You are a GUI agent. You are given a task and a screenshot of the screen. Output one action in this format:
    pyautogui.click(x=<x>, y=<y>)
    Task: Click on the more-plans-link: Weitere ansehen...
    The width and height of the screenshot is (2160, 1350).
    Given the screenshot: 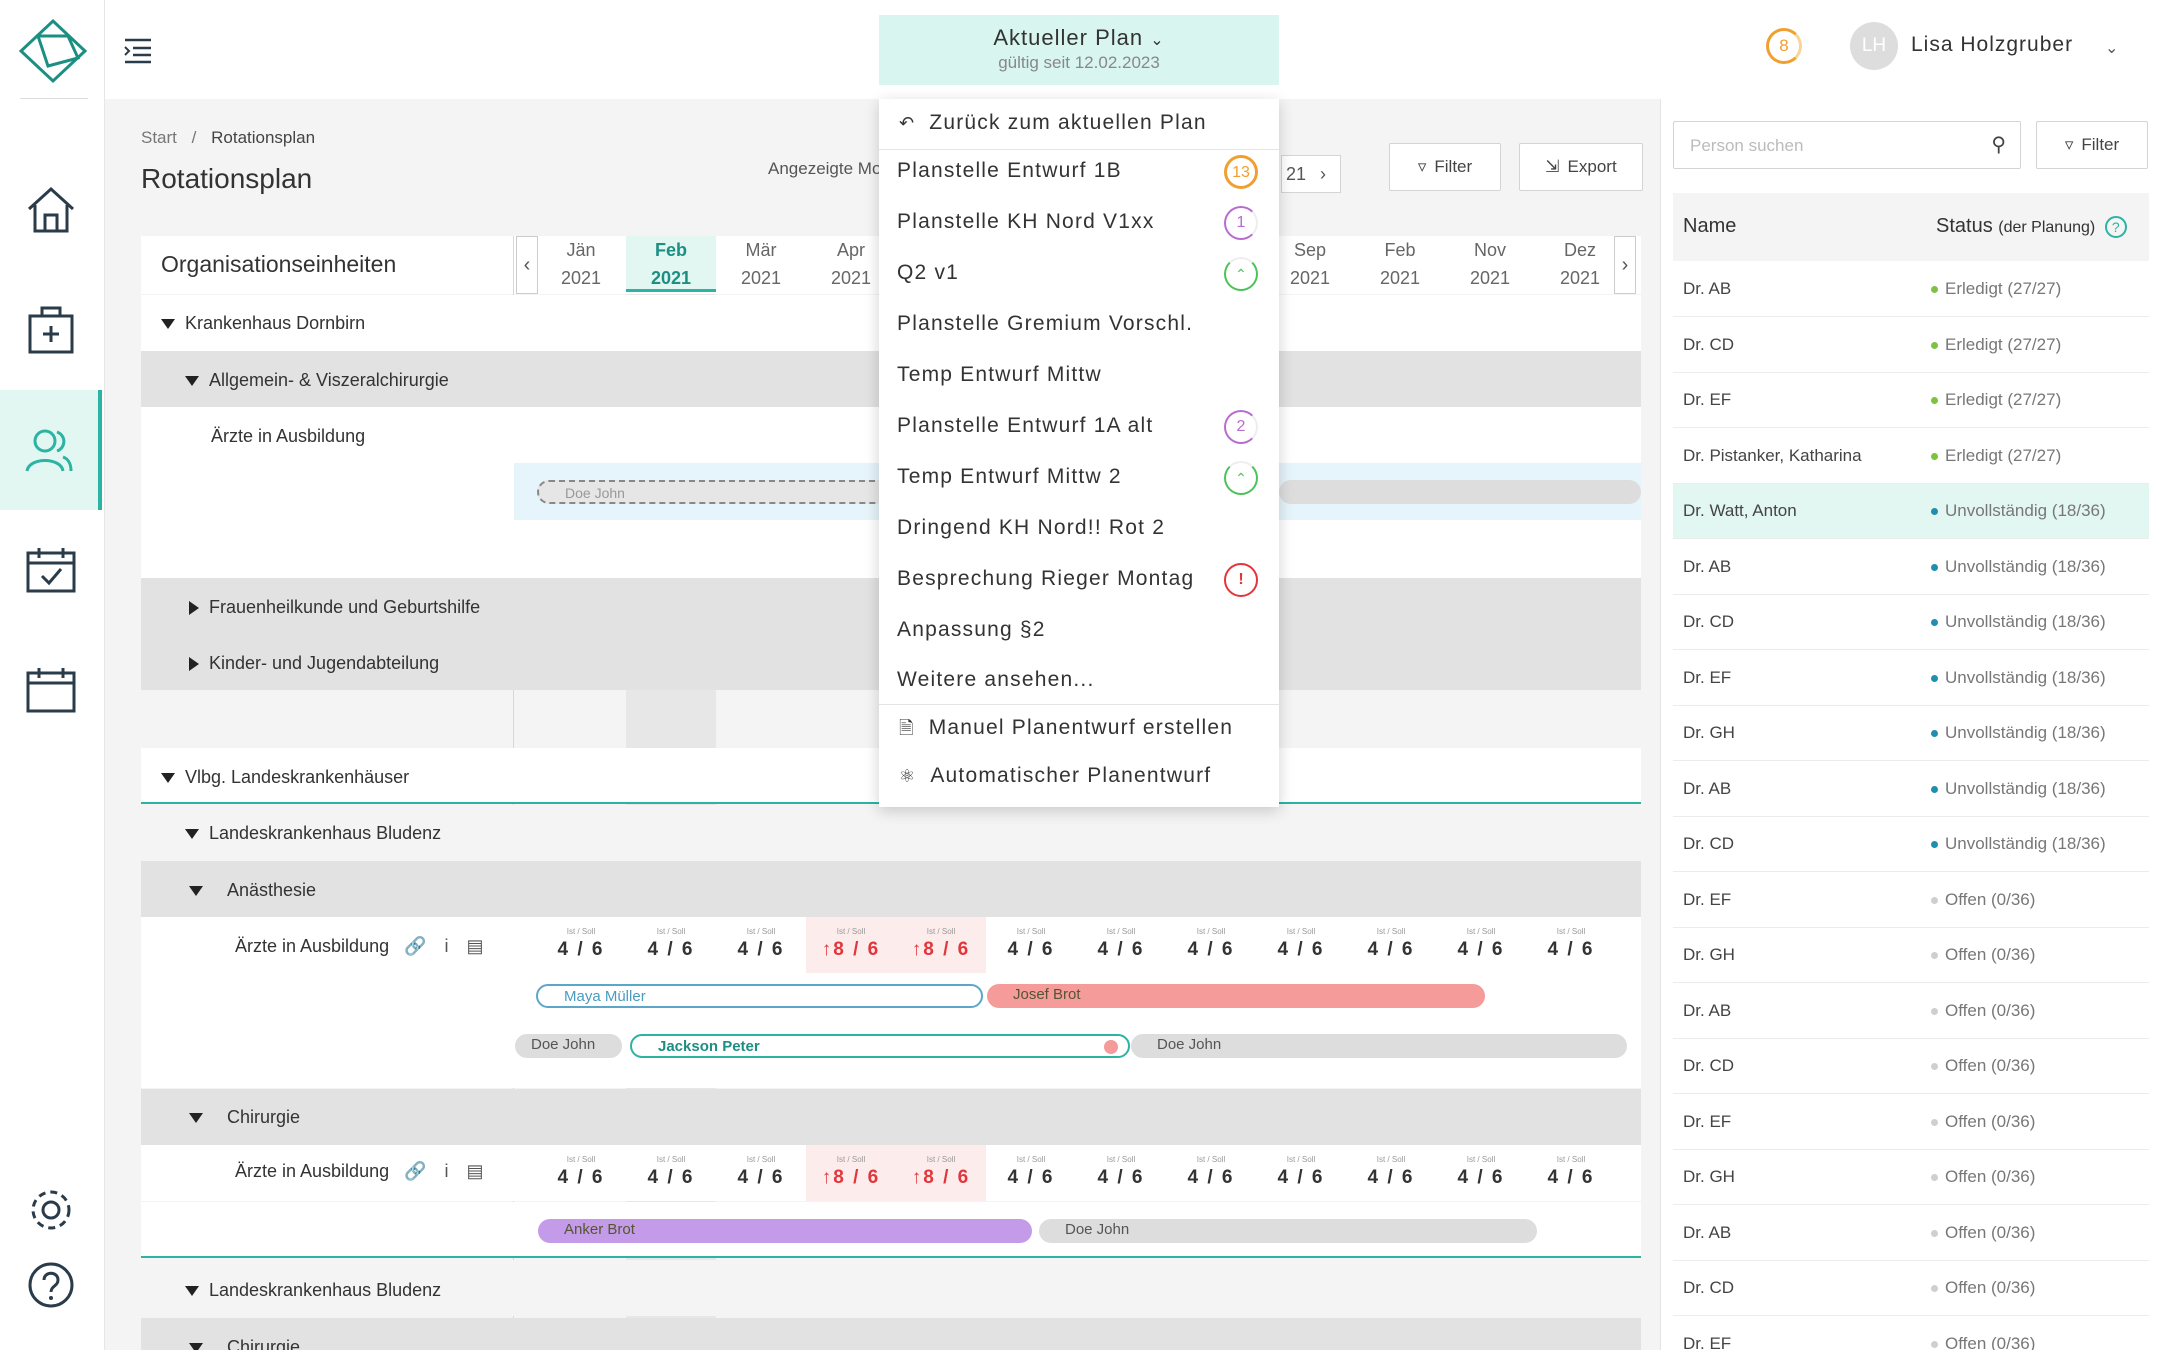 What is the action you would take?
    pyautogui.click(x=996, y=679)
    